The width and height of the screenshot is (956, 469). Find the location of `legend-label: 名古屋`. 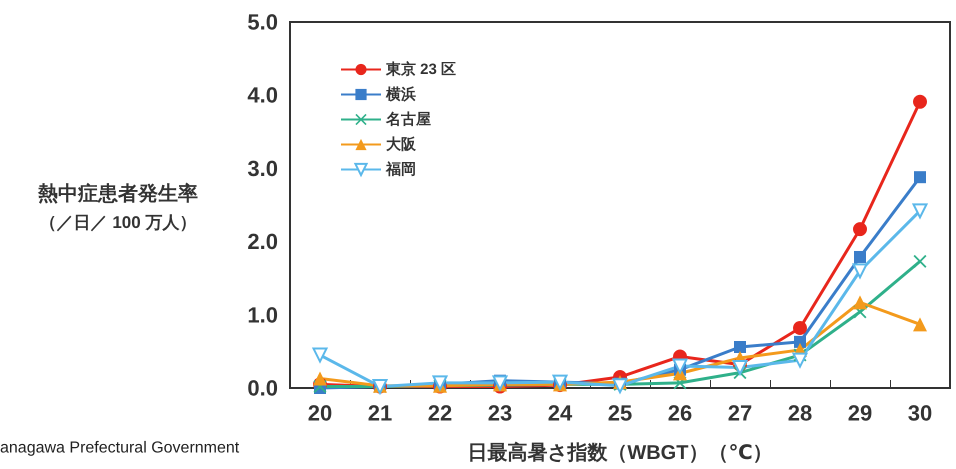

legend-label: 名古屋 is located at coordinates (408, 119).